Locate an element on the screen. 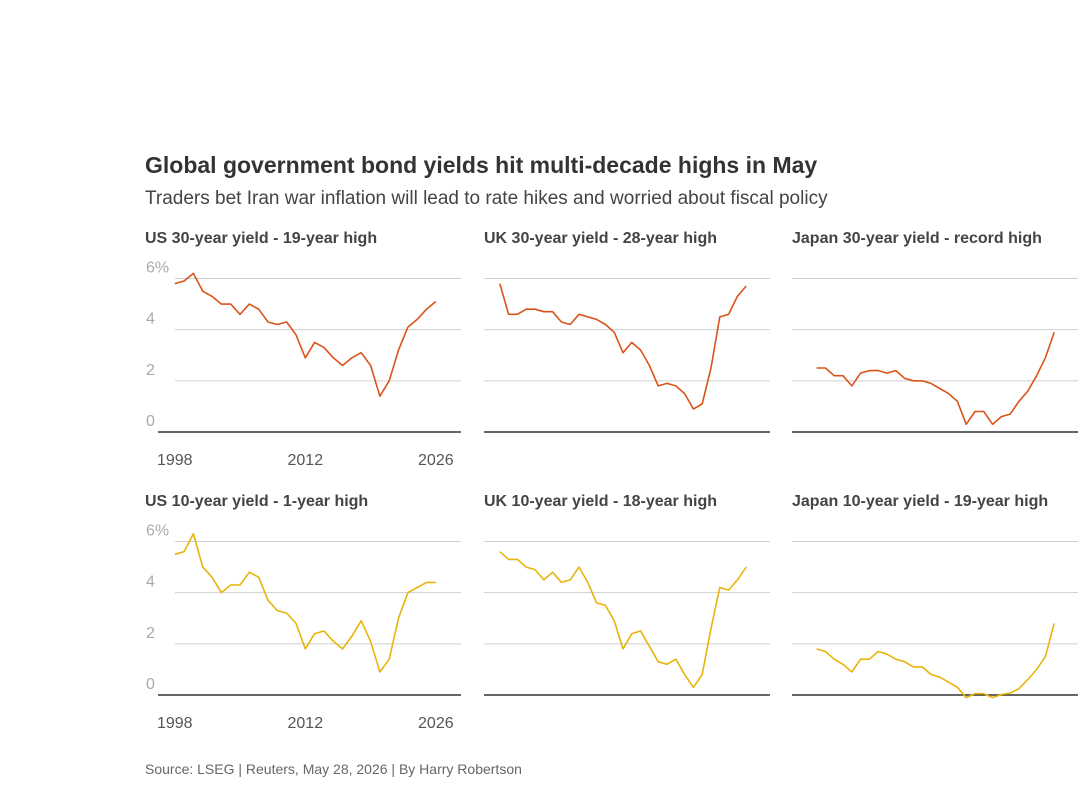  panel-title: US 10-year yield - 1-year high is located at coordinates (256, 501).